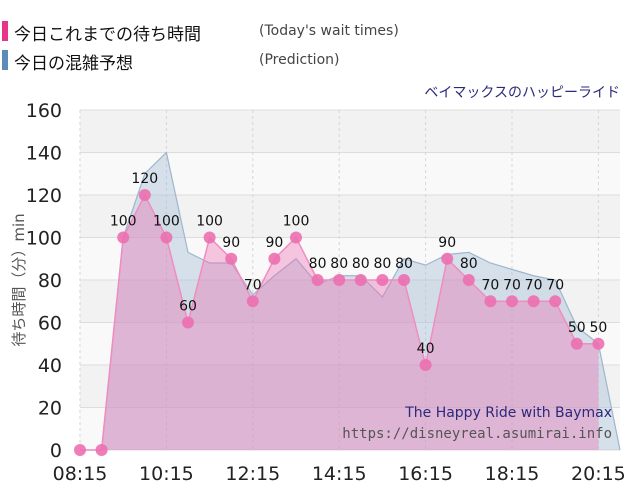  What do you see at coordinates (144, 179) in the screenshot?
I see `data-label: 120` at bounding box center [144, 179].